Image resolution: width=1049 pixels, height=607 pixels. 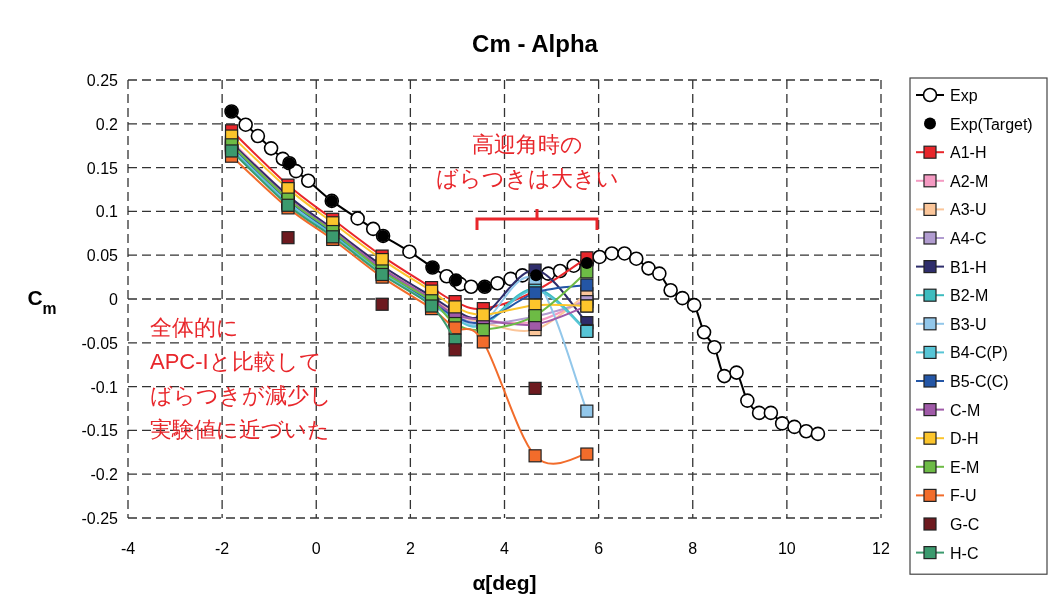 What do you see at coordinates (599, 548) in the screenshot?
I see `x-tick-label: 6` at bounding box center [599, 548].